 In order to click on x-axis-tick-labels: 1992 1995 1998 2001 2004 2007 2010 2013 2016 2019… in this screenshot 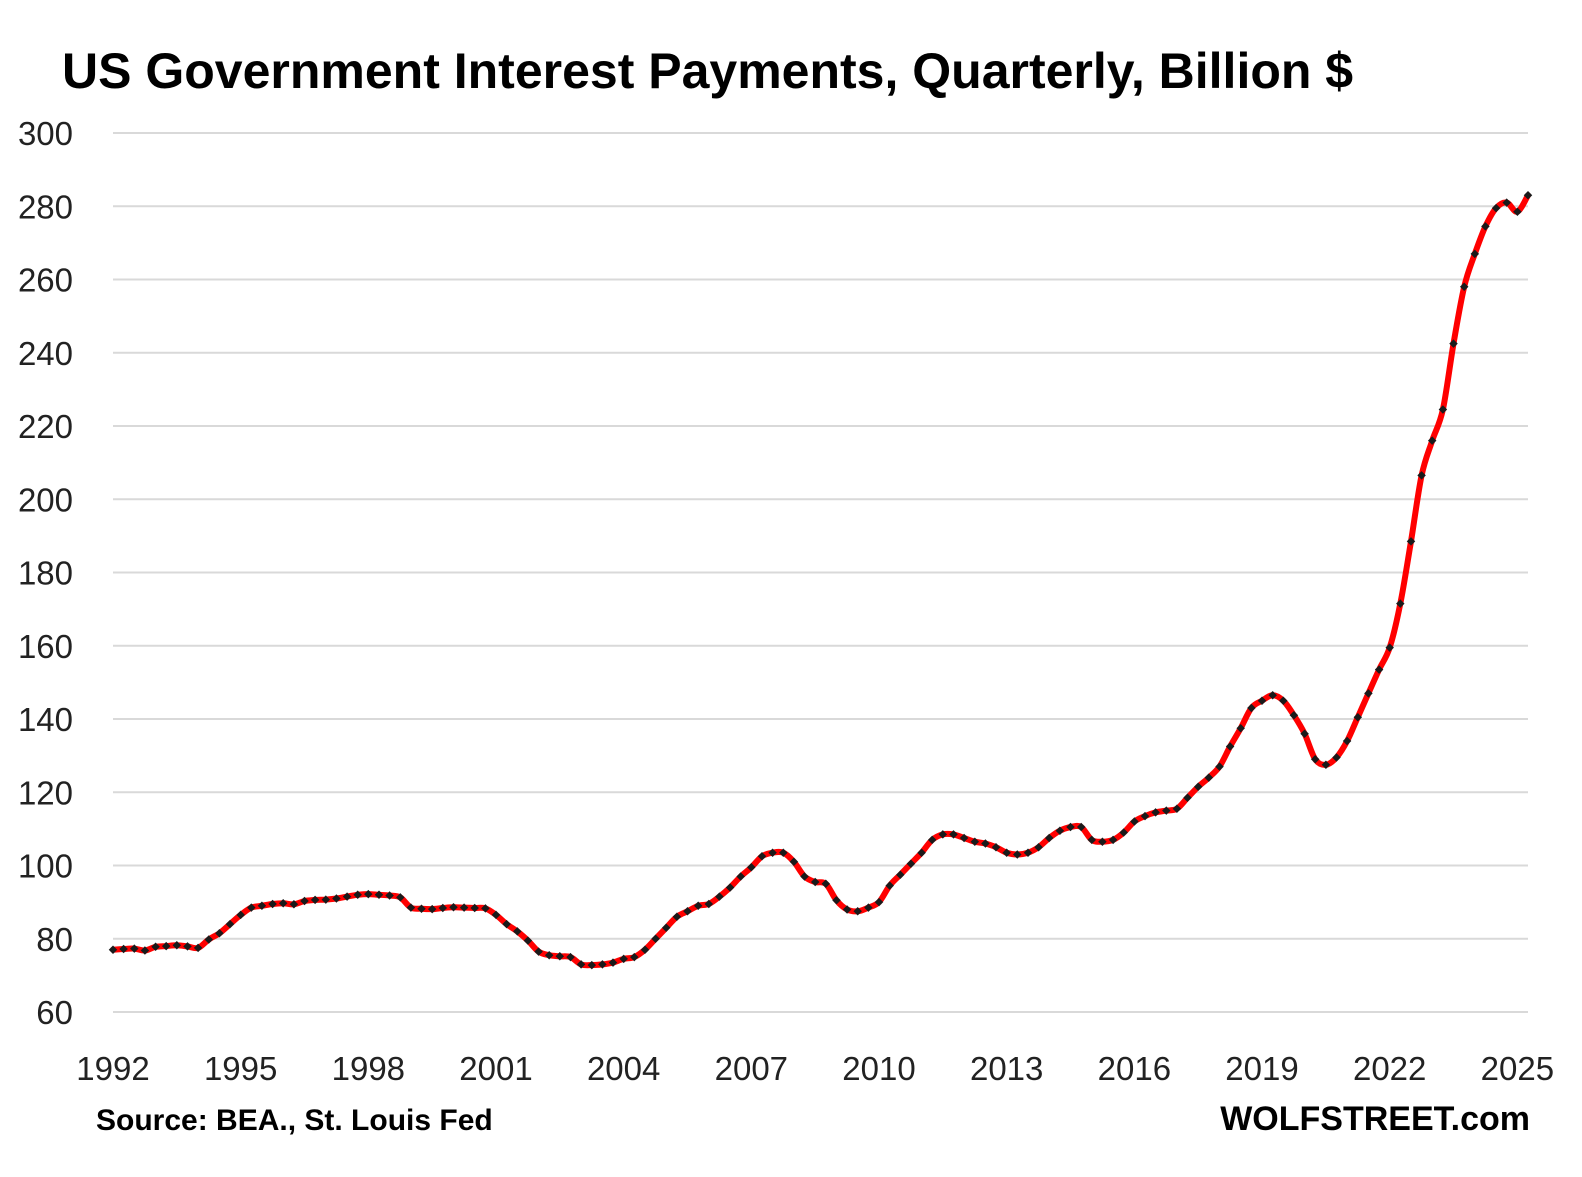, I will do `click(815, 1068)`.